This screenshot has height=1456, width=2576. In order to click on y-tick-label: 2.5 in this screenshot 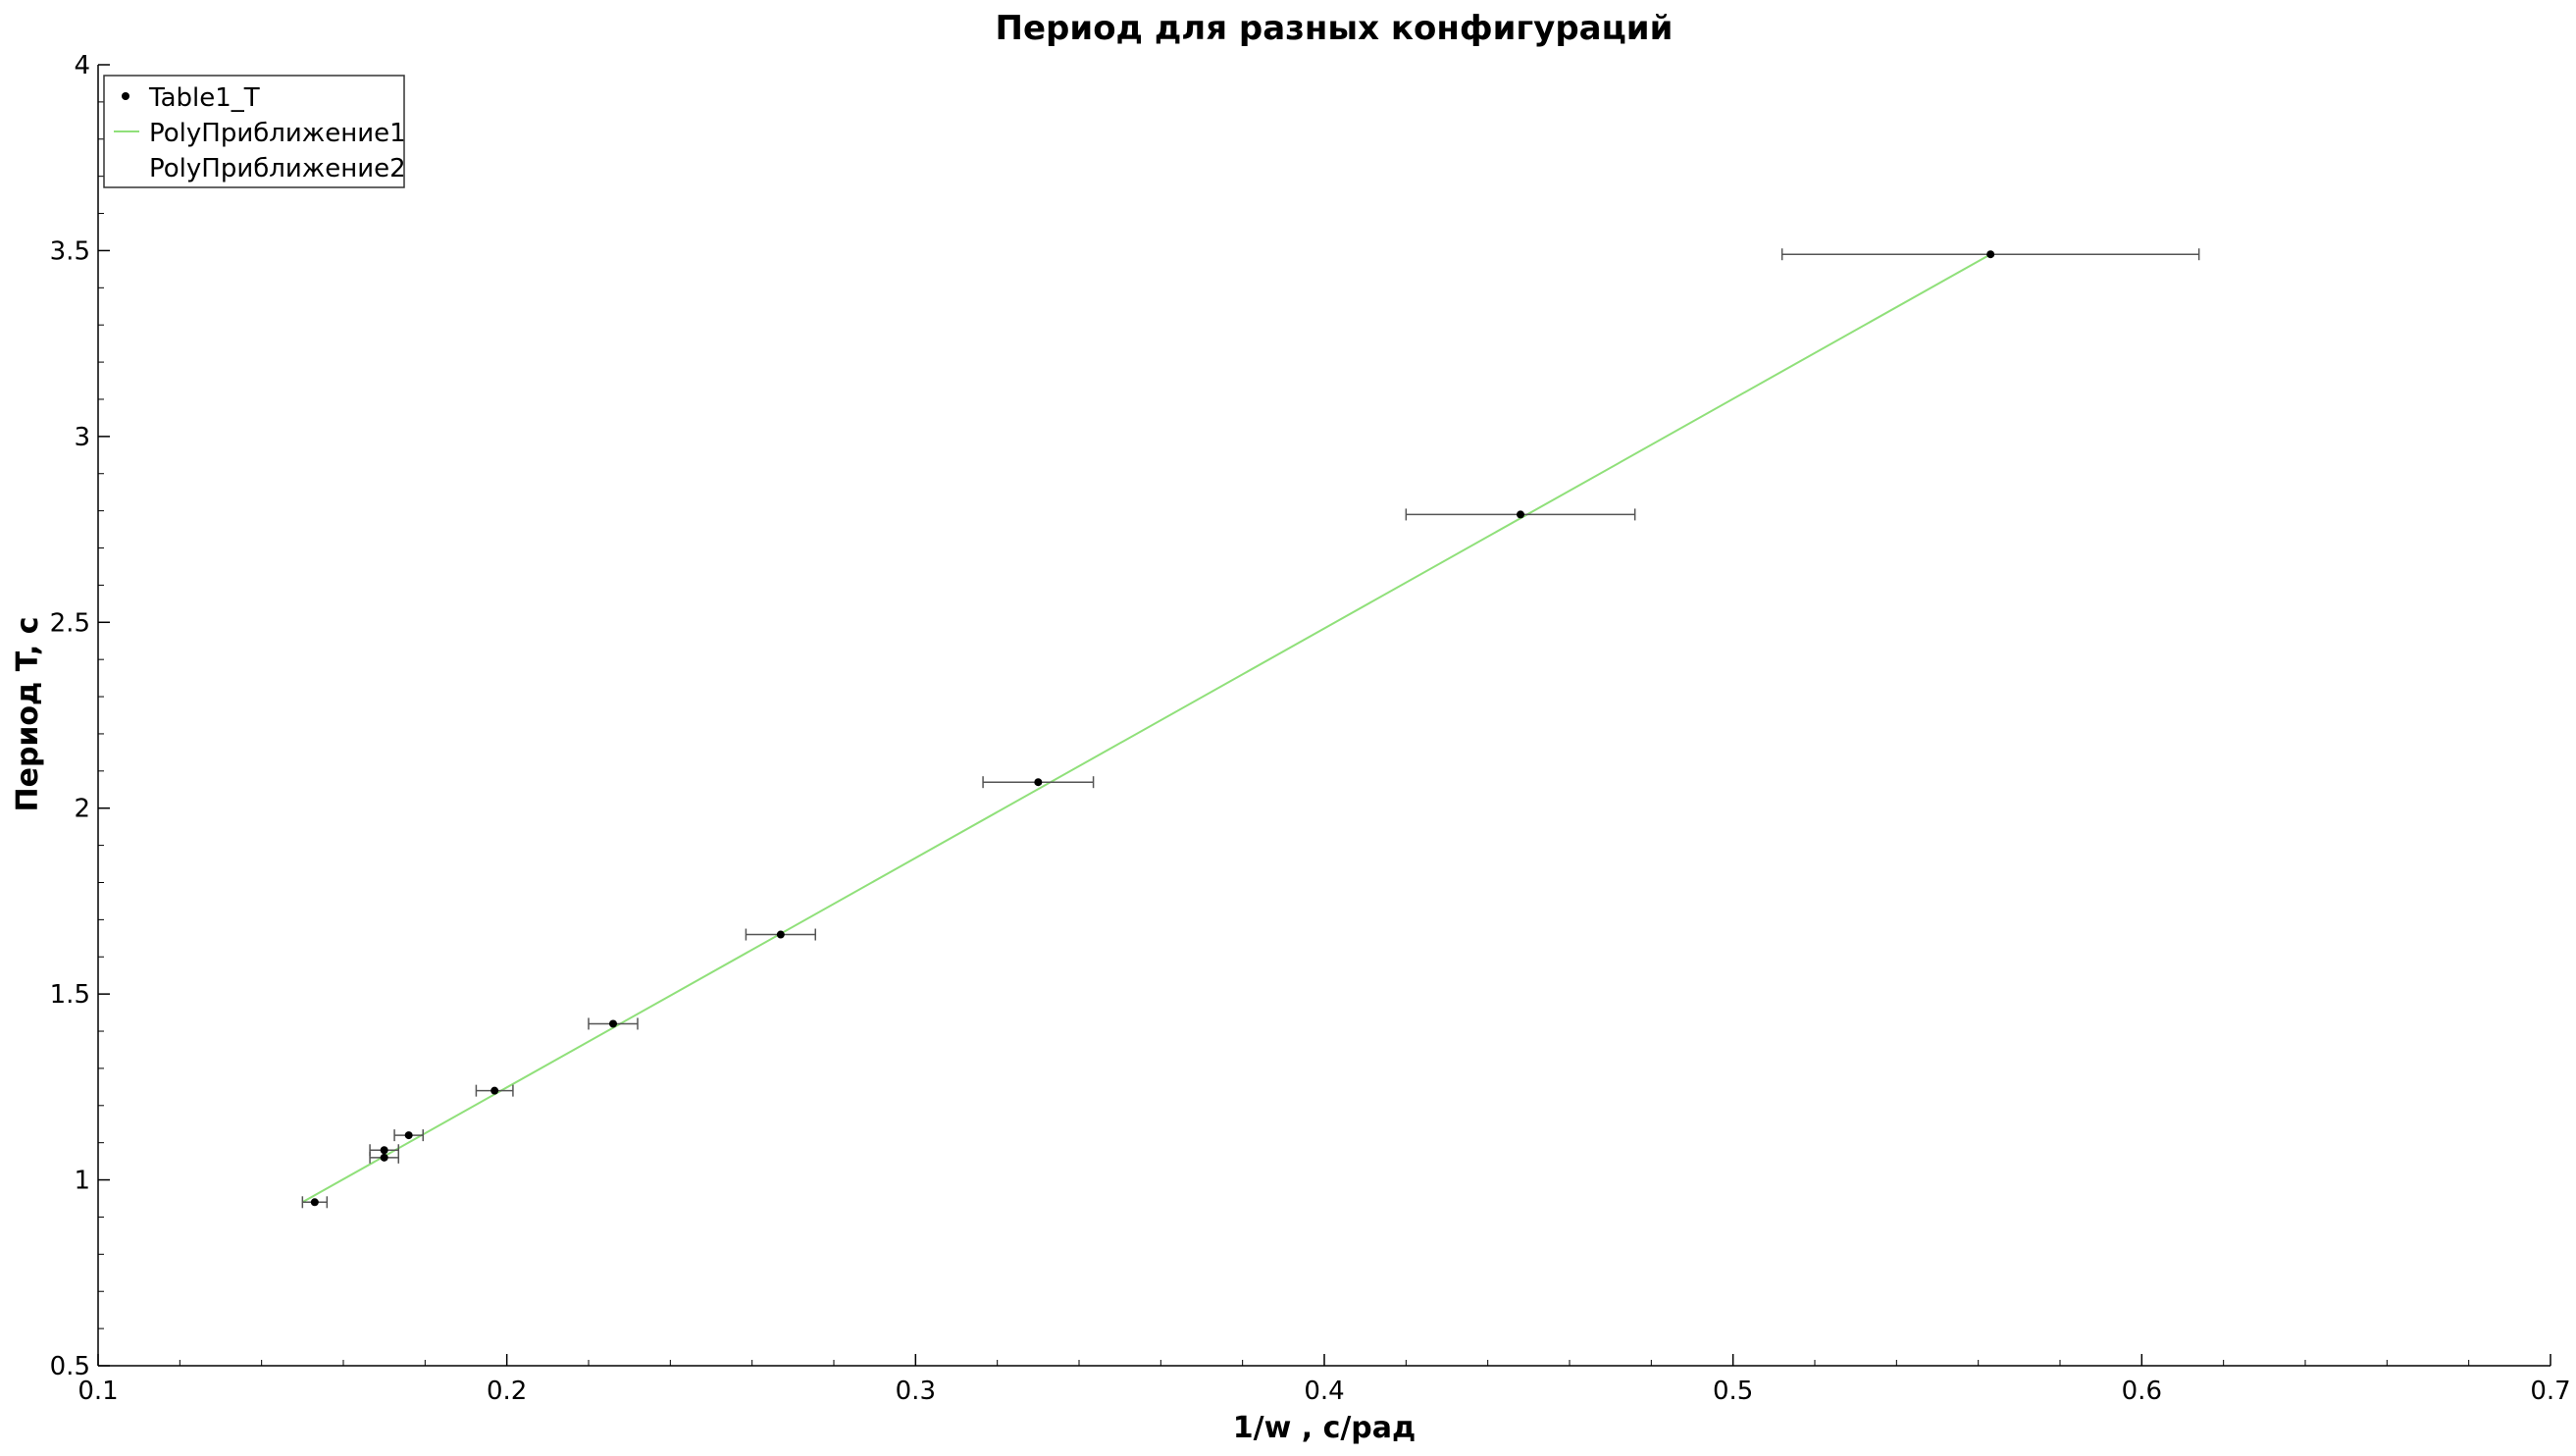, I will do `click(70, 623)`.